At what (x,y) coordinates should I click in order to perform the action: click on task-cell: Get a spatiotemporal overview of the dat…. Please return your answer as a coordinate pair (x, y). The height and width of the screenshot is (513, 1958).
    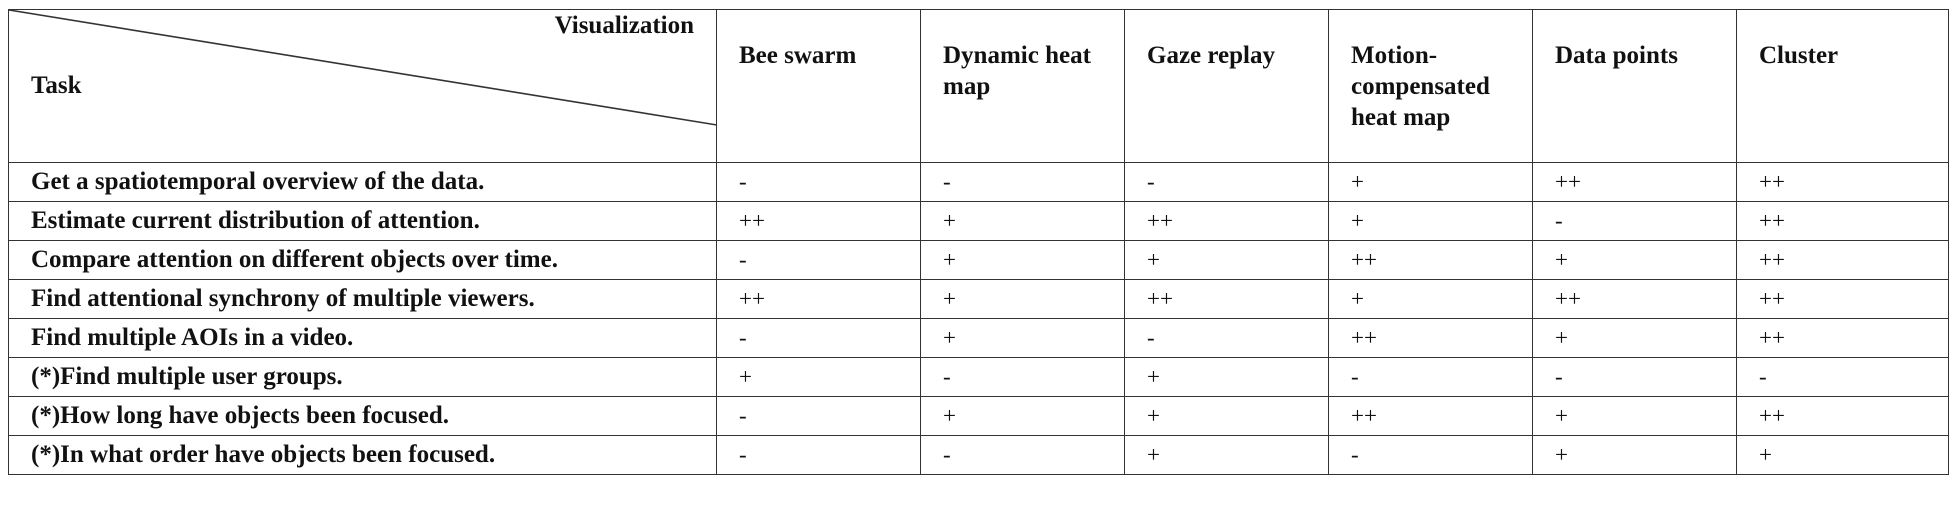
    Looking at the image, I should click on (362, 182).